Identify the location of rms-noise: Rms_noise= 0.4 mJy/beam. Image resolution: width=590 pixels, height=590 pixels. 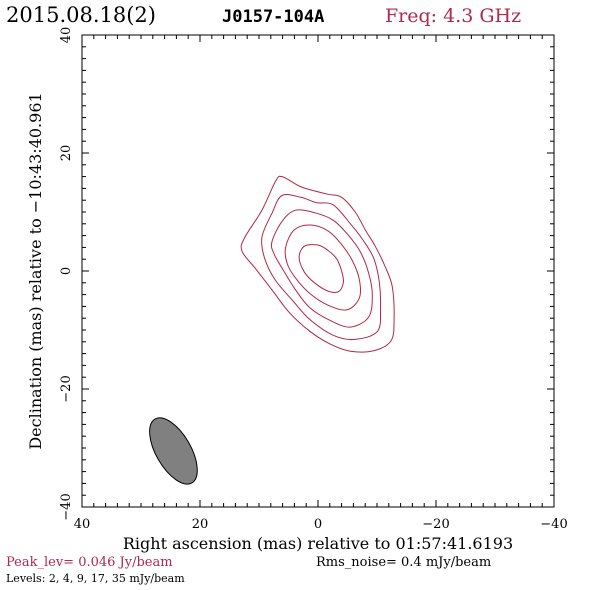
(403, 562).